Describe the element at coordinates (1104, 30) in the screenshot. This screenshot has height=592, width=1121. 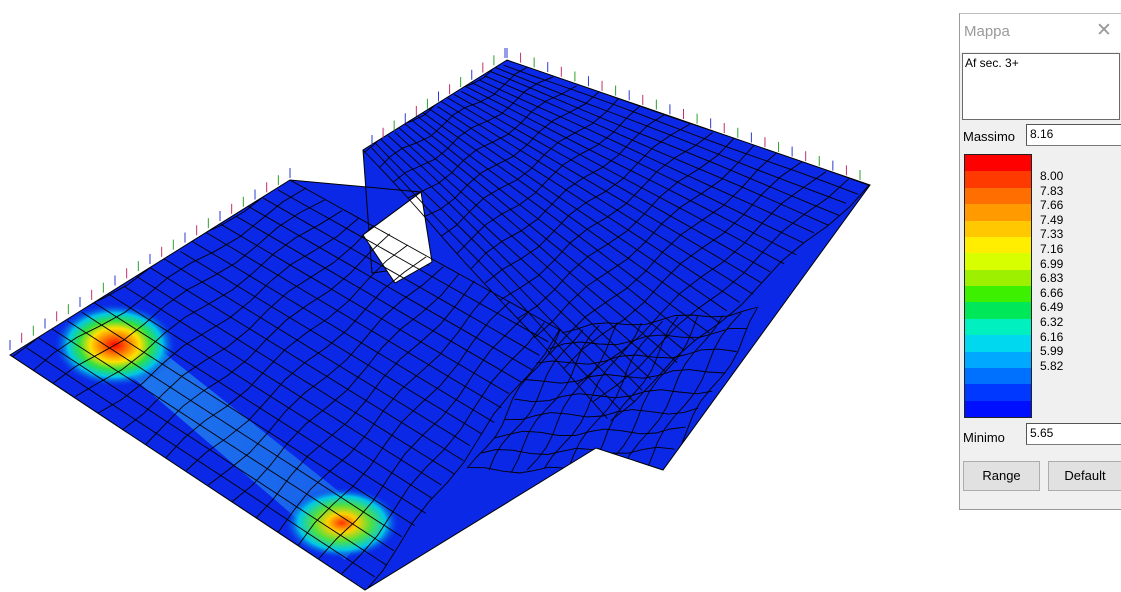
I see `close-icon: ✕` at that location.